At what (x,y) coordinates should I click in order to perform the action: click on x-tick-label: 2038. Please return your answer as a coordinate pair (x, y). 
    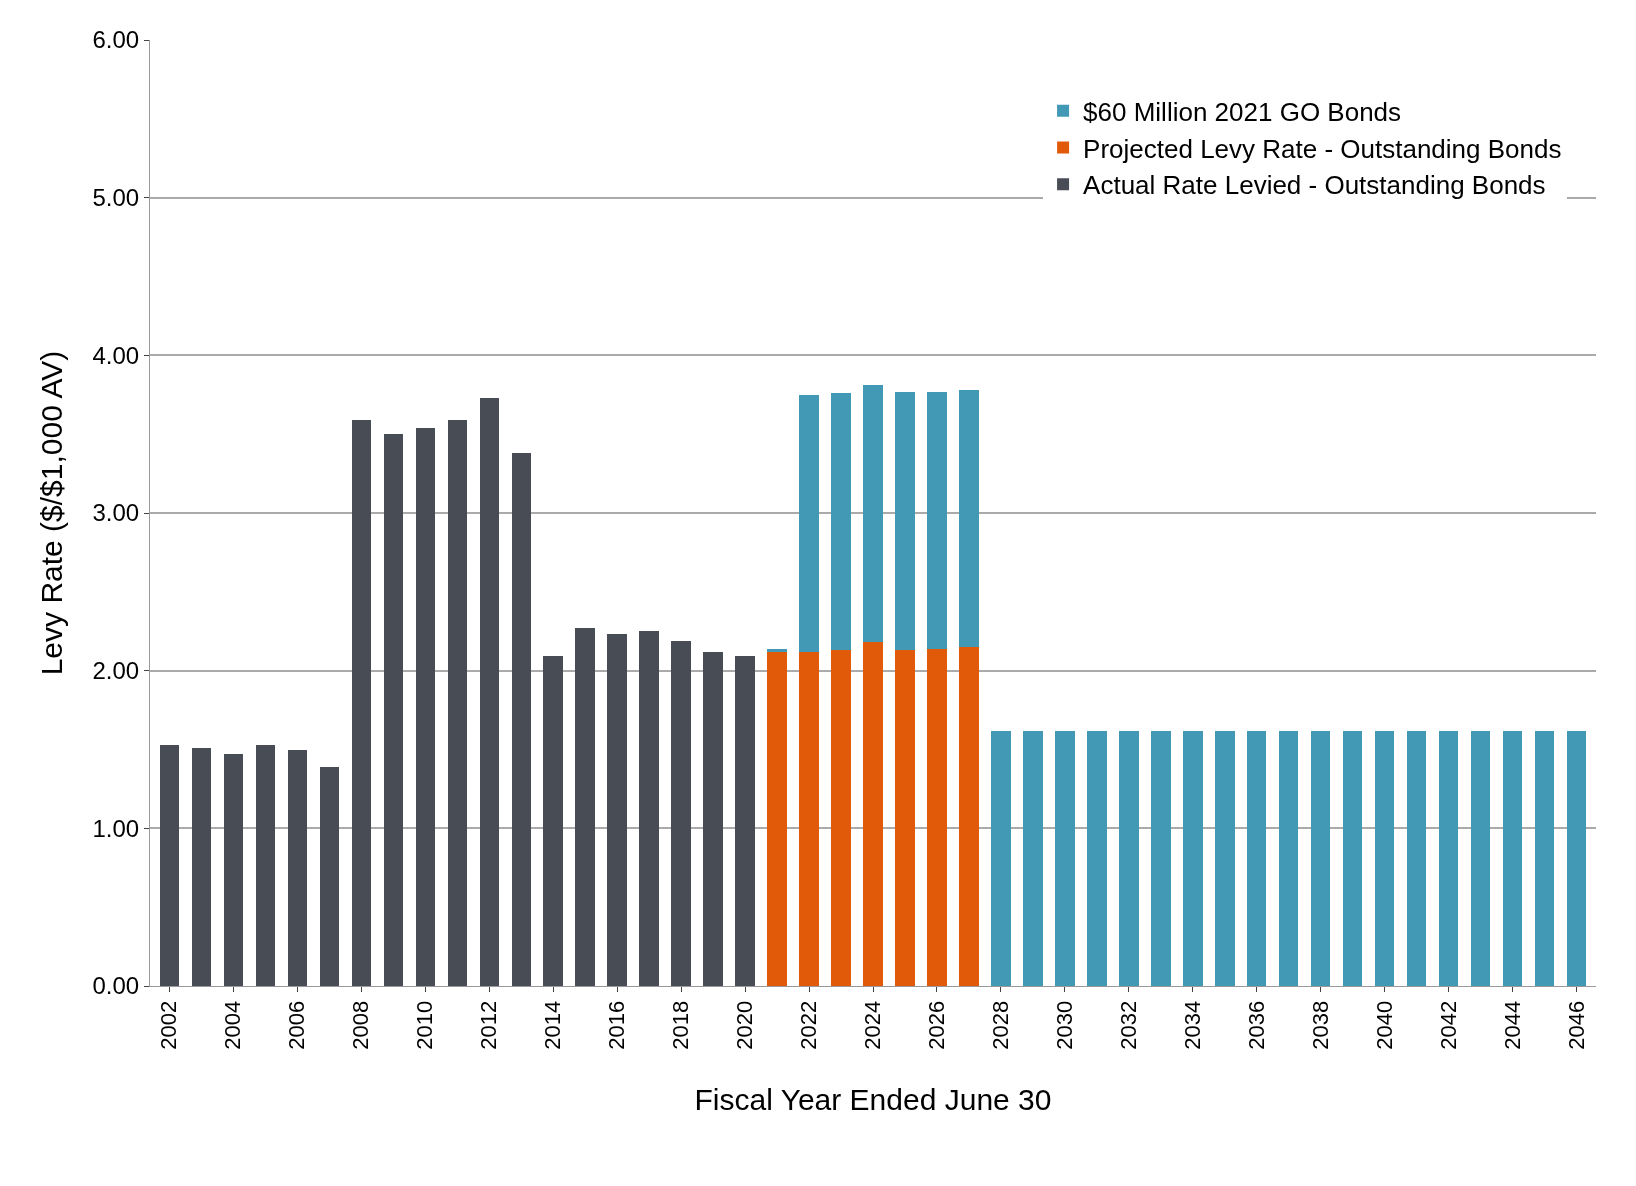
    Looking at the image, I should click on (1321, 1025).